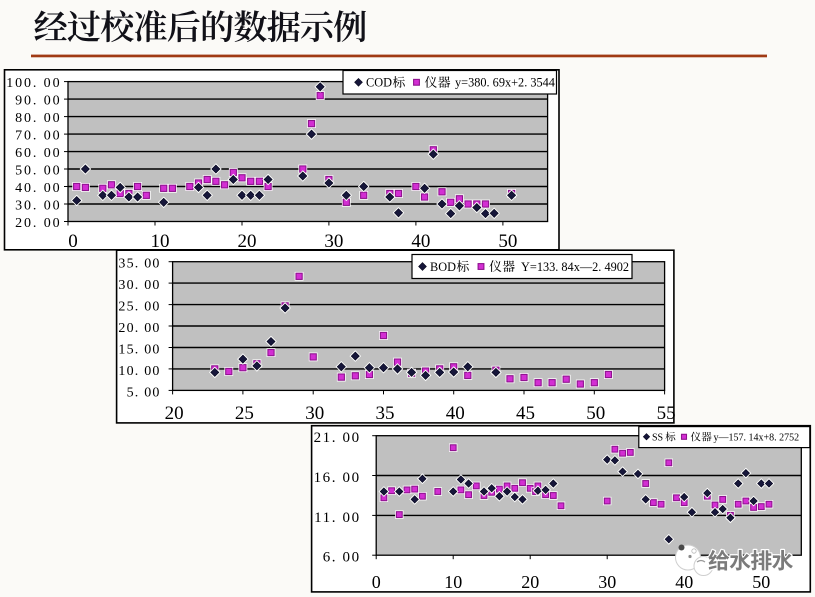 The image size is (815, 597). What do you see at coordinates (379, 83) in the screenshot?
I see `svg-text: COD` at bounding box center [379, 83].